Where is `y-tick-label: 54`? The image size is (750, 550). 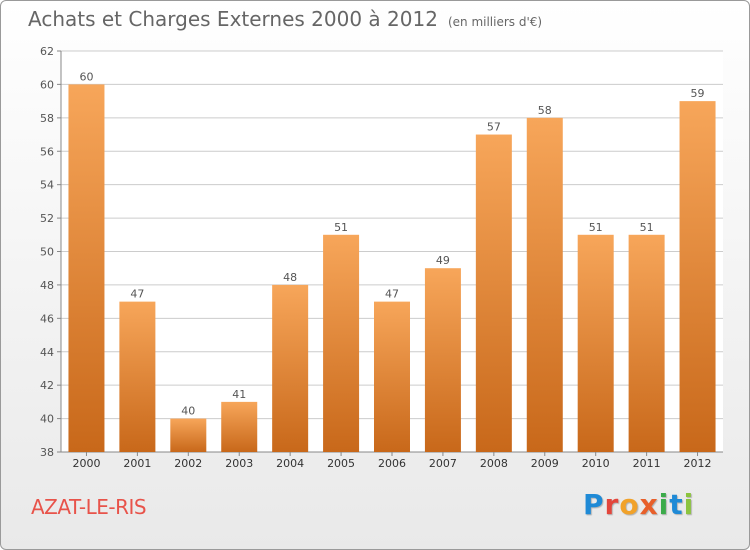 y-tick-label: 54 is located at coordinates (47, 185).